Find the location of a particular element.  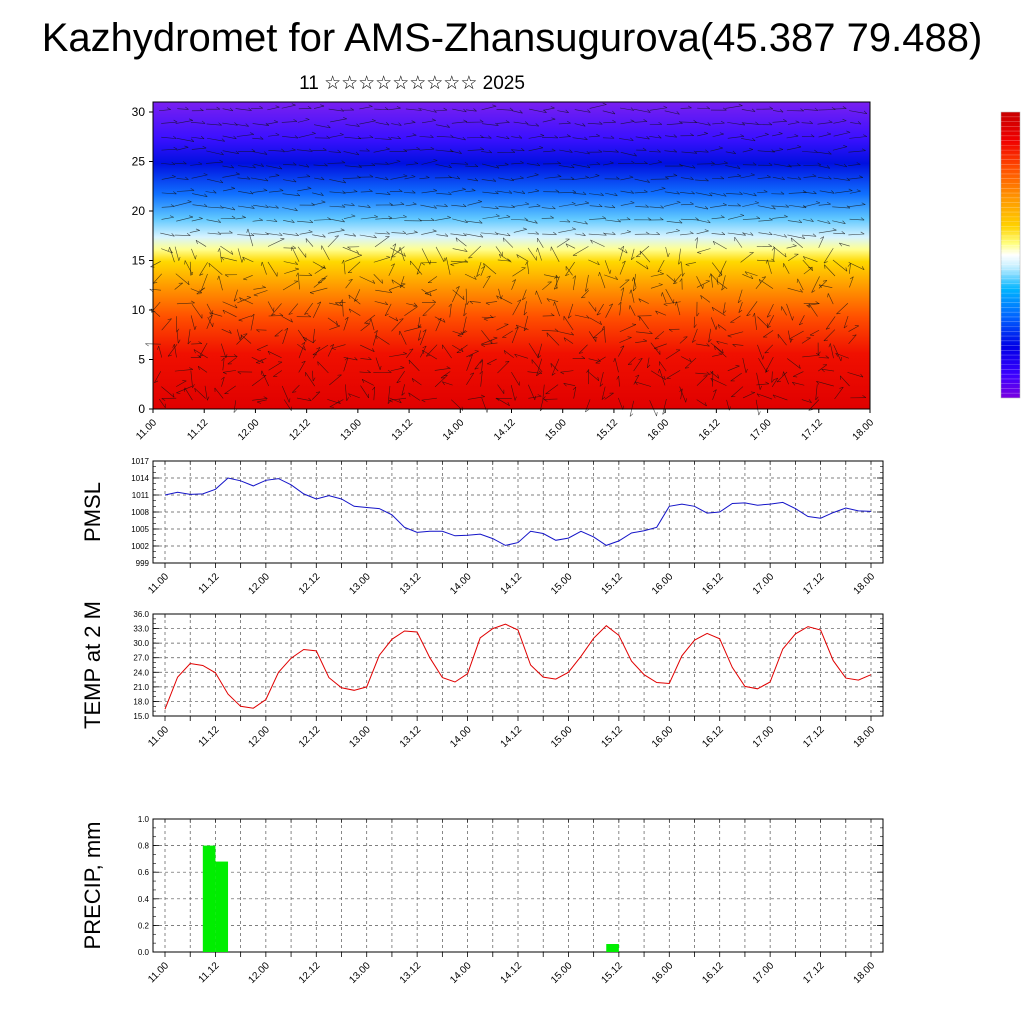

temp-xtick-label: 18.00 is located at coordinates (865, 737).